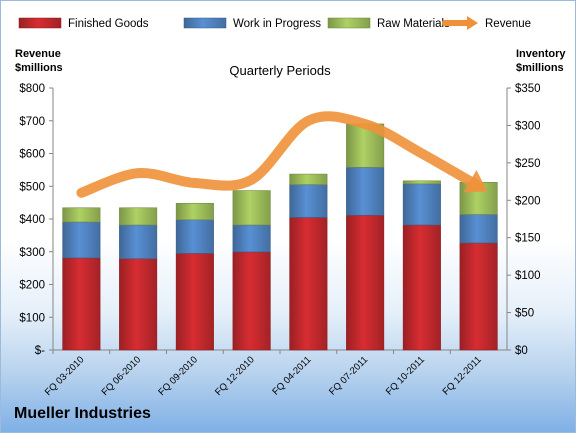  What do you see at coordinates (413, 24) in the screenshot?
I see `legend-label-raw-materials: Raw Materials` at bounding box center [413, 24].